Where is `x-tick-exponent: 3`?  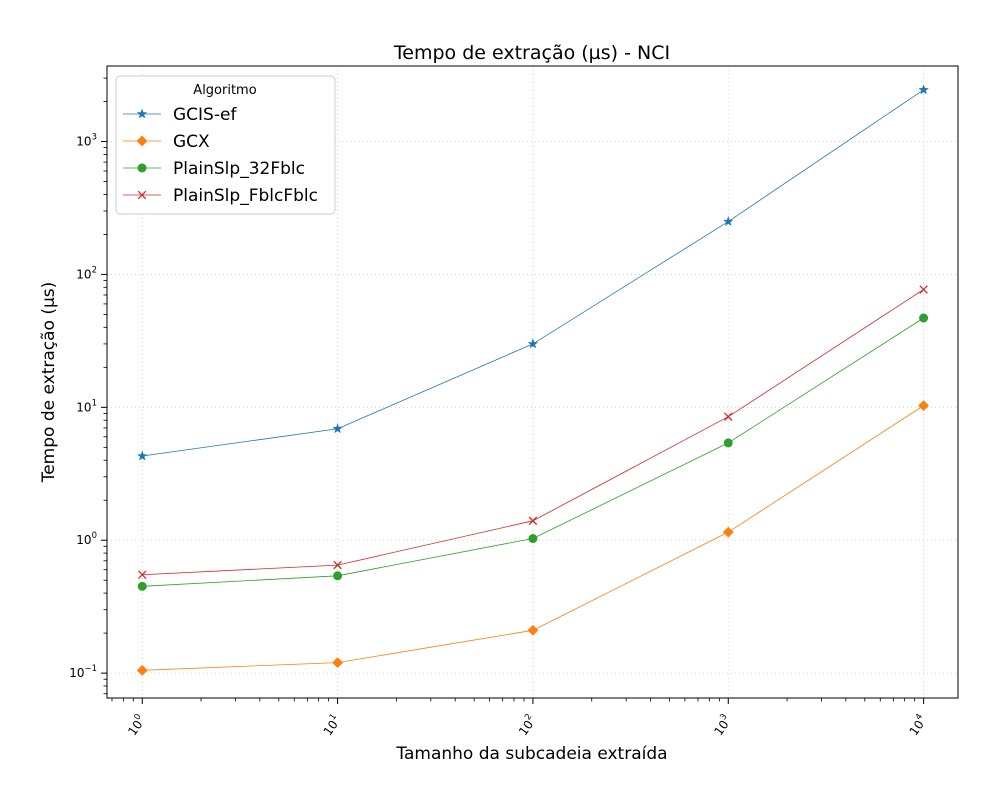 x-tick-exponent: 3 is located at coordinates (723, 717).